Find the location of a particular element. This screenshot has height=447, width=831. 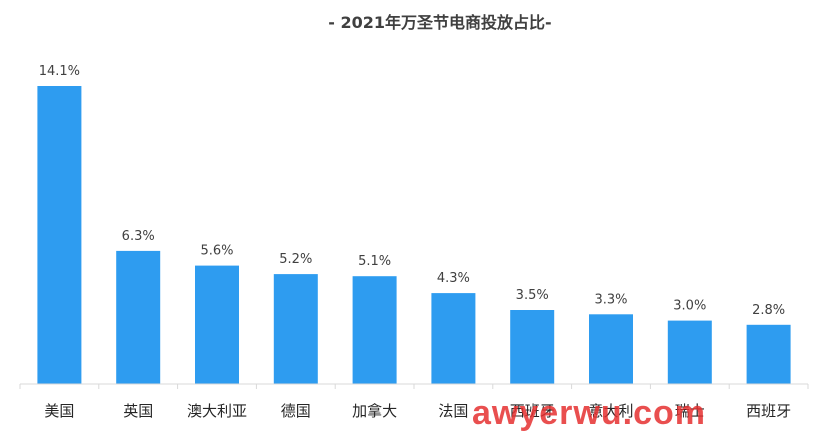

value-label-0: 14.1% is located at coordinates (59, 71).